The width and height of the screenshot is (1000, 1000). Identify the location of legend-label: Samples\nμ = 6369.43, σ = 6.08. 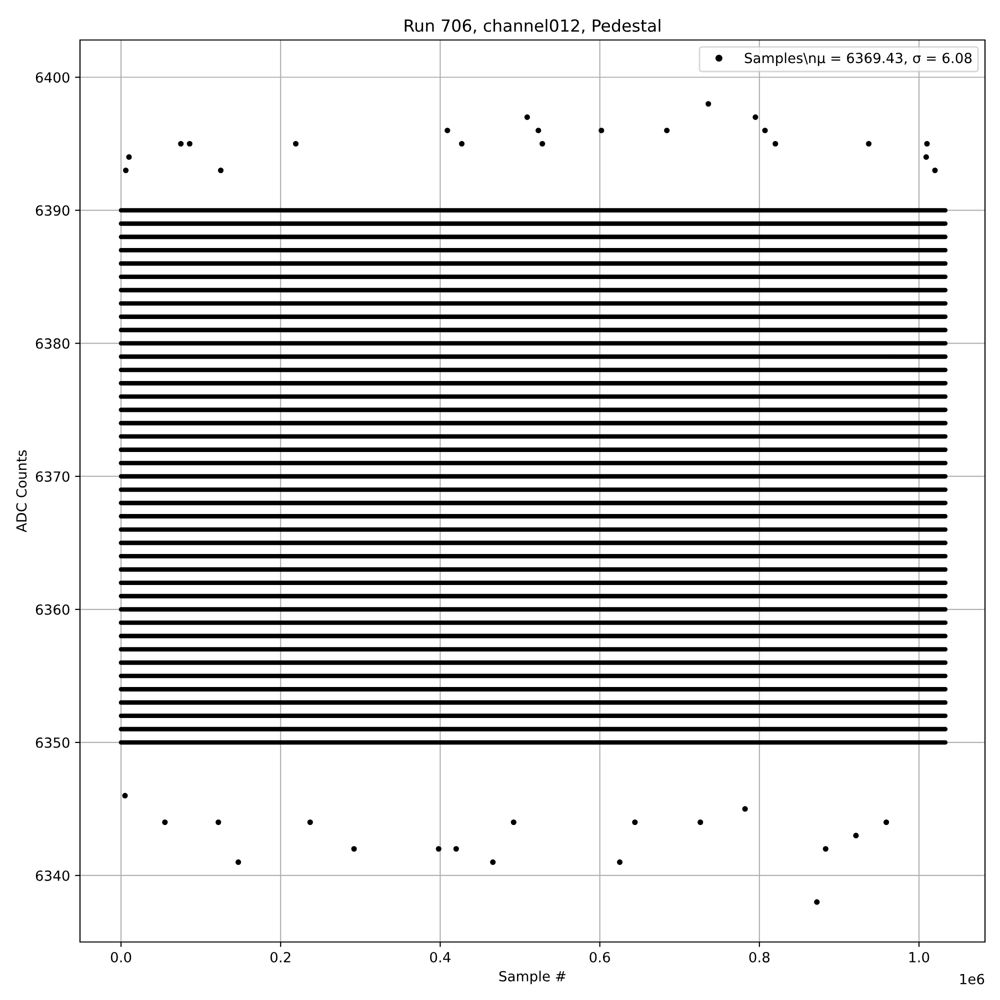
(858, 59).